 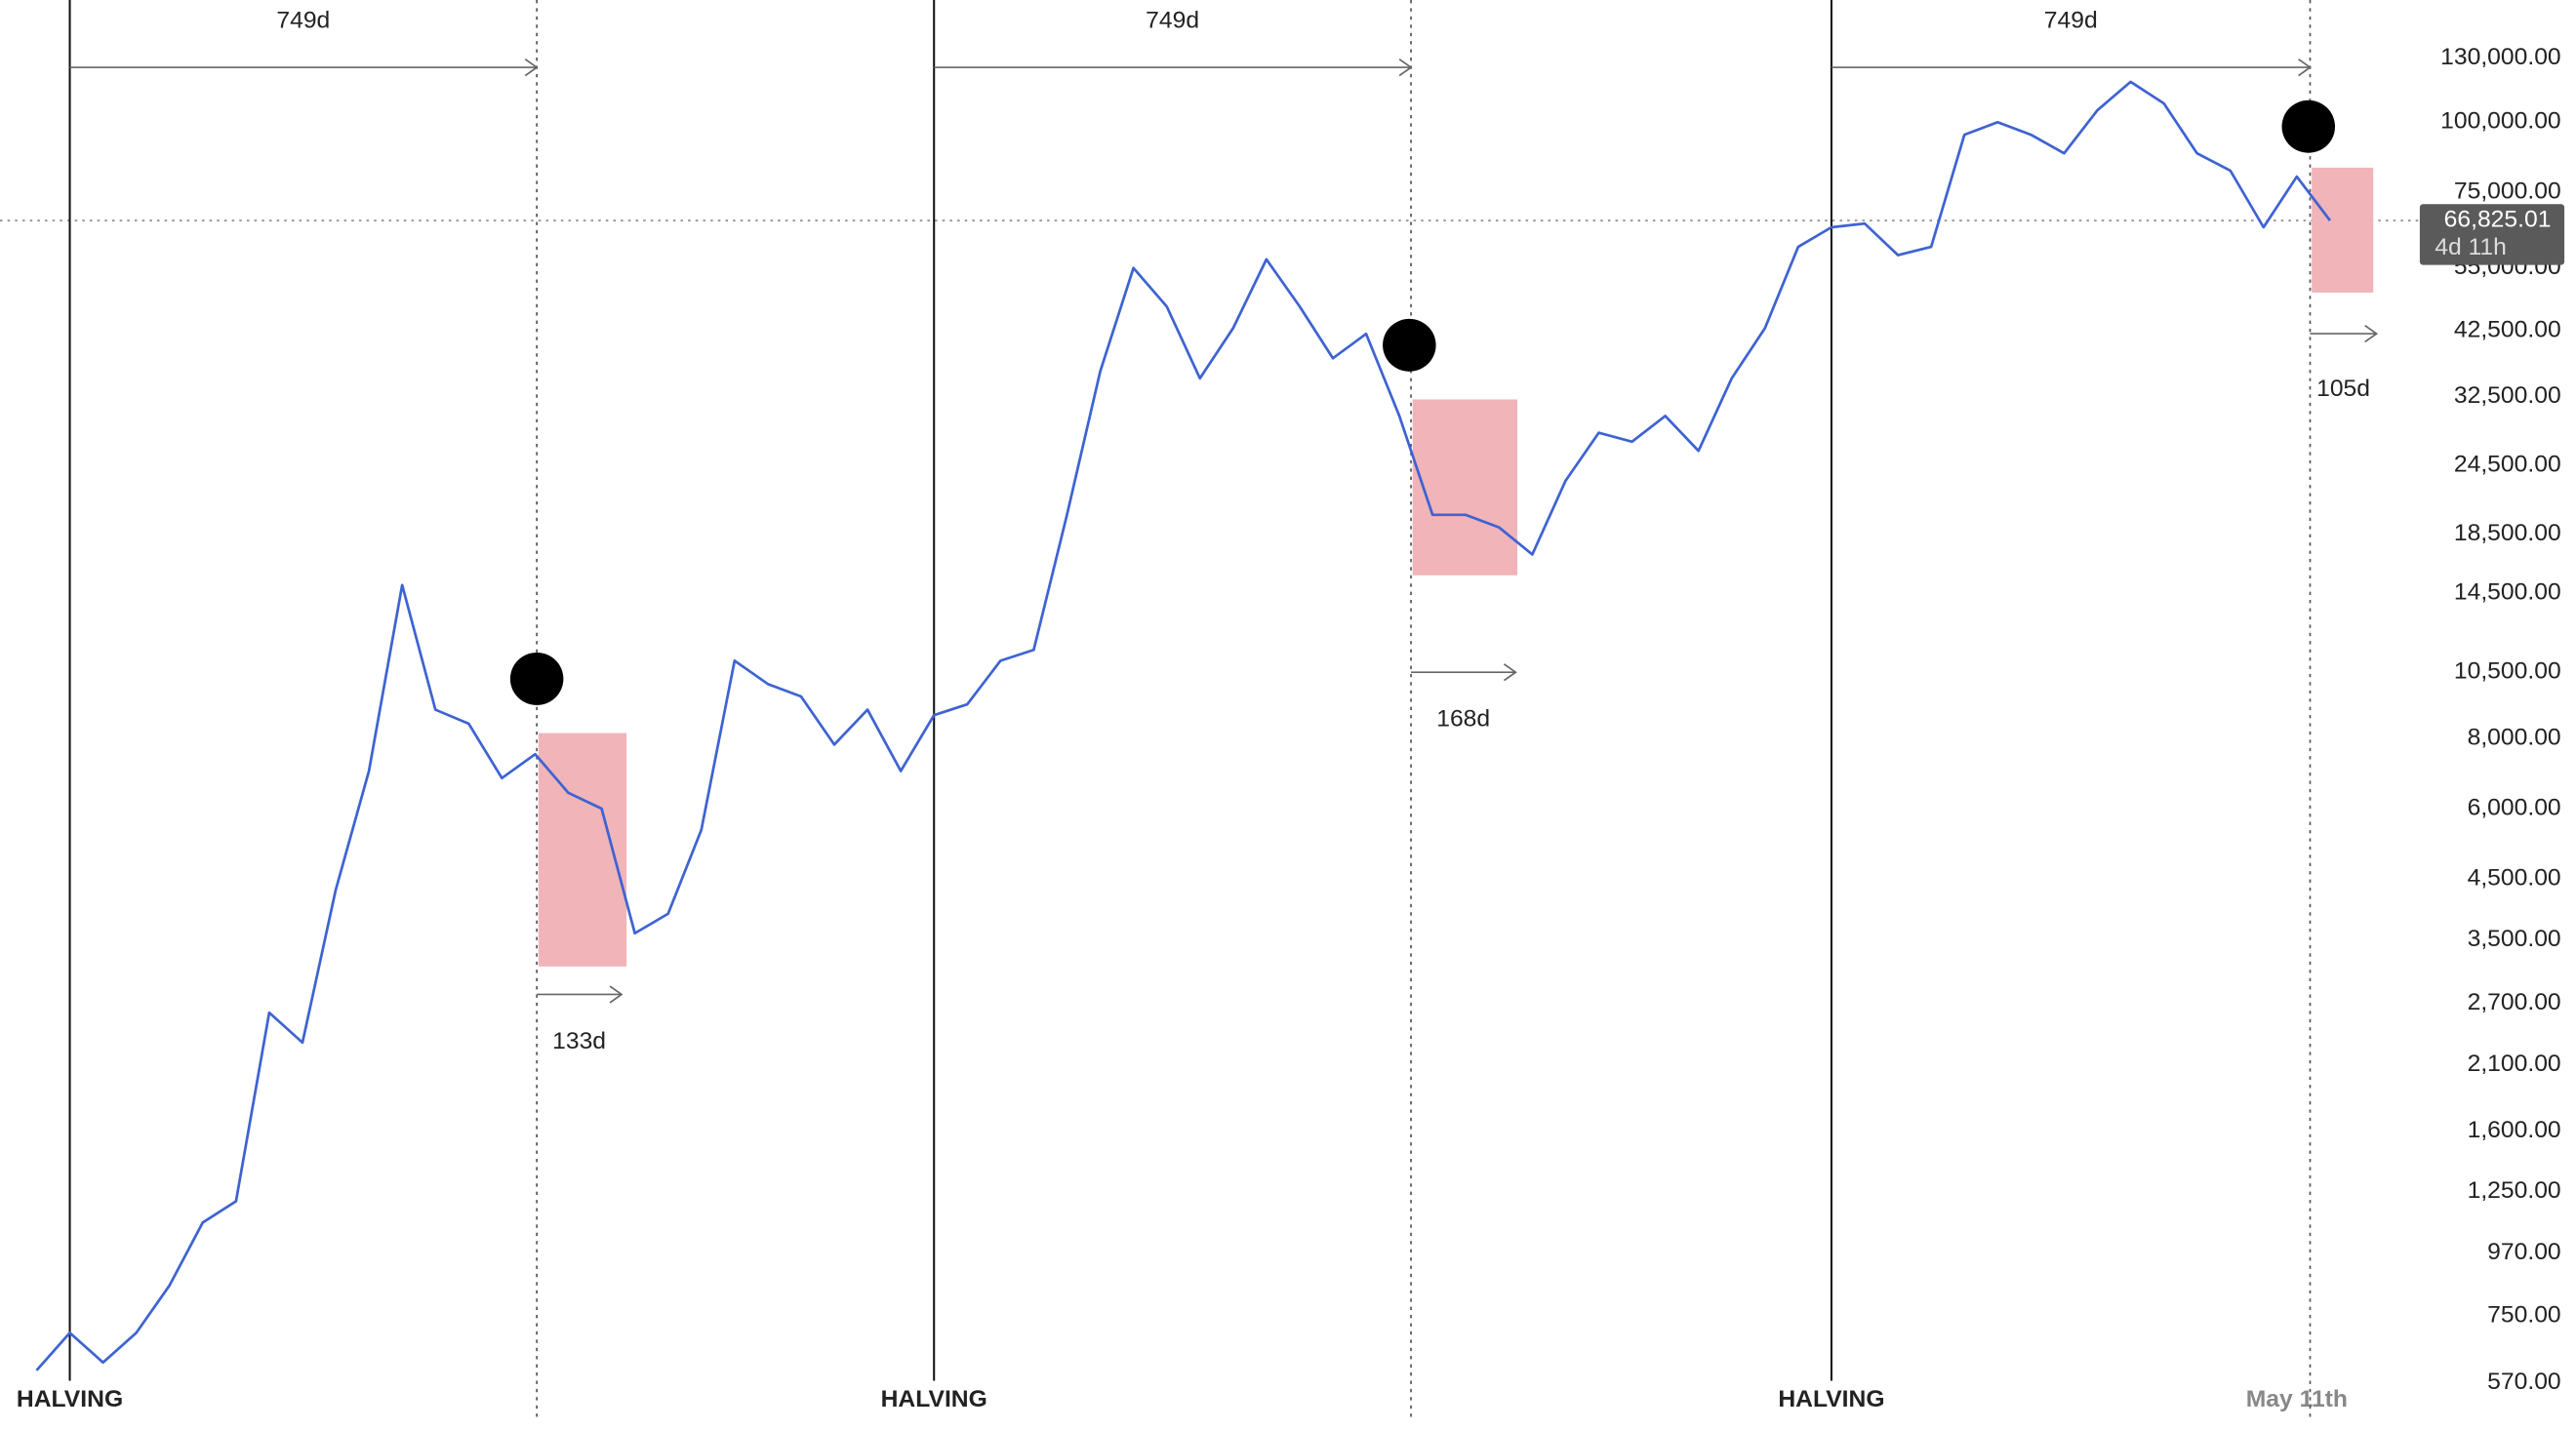 I want to click on y-tick-label: 24,500.00, so click(x=2507, y=465).